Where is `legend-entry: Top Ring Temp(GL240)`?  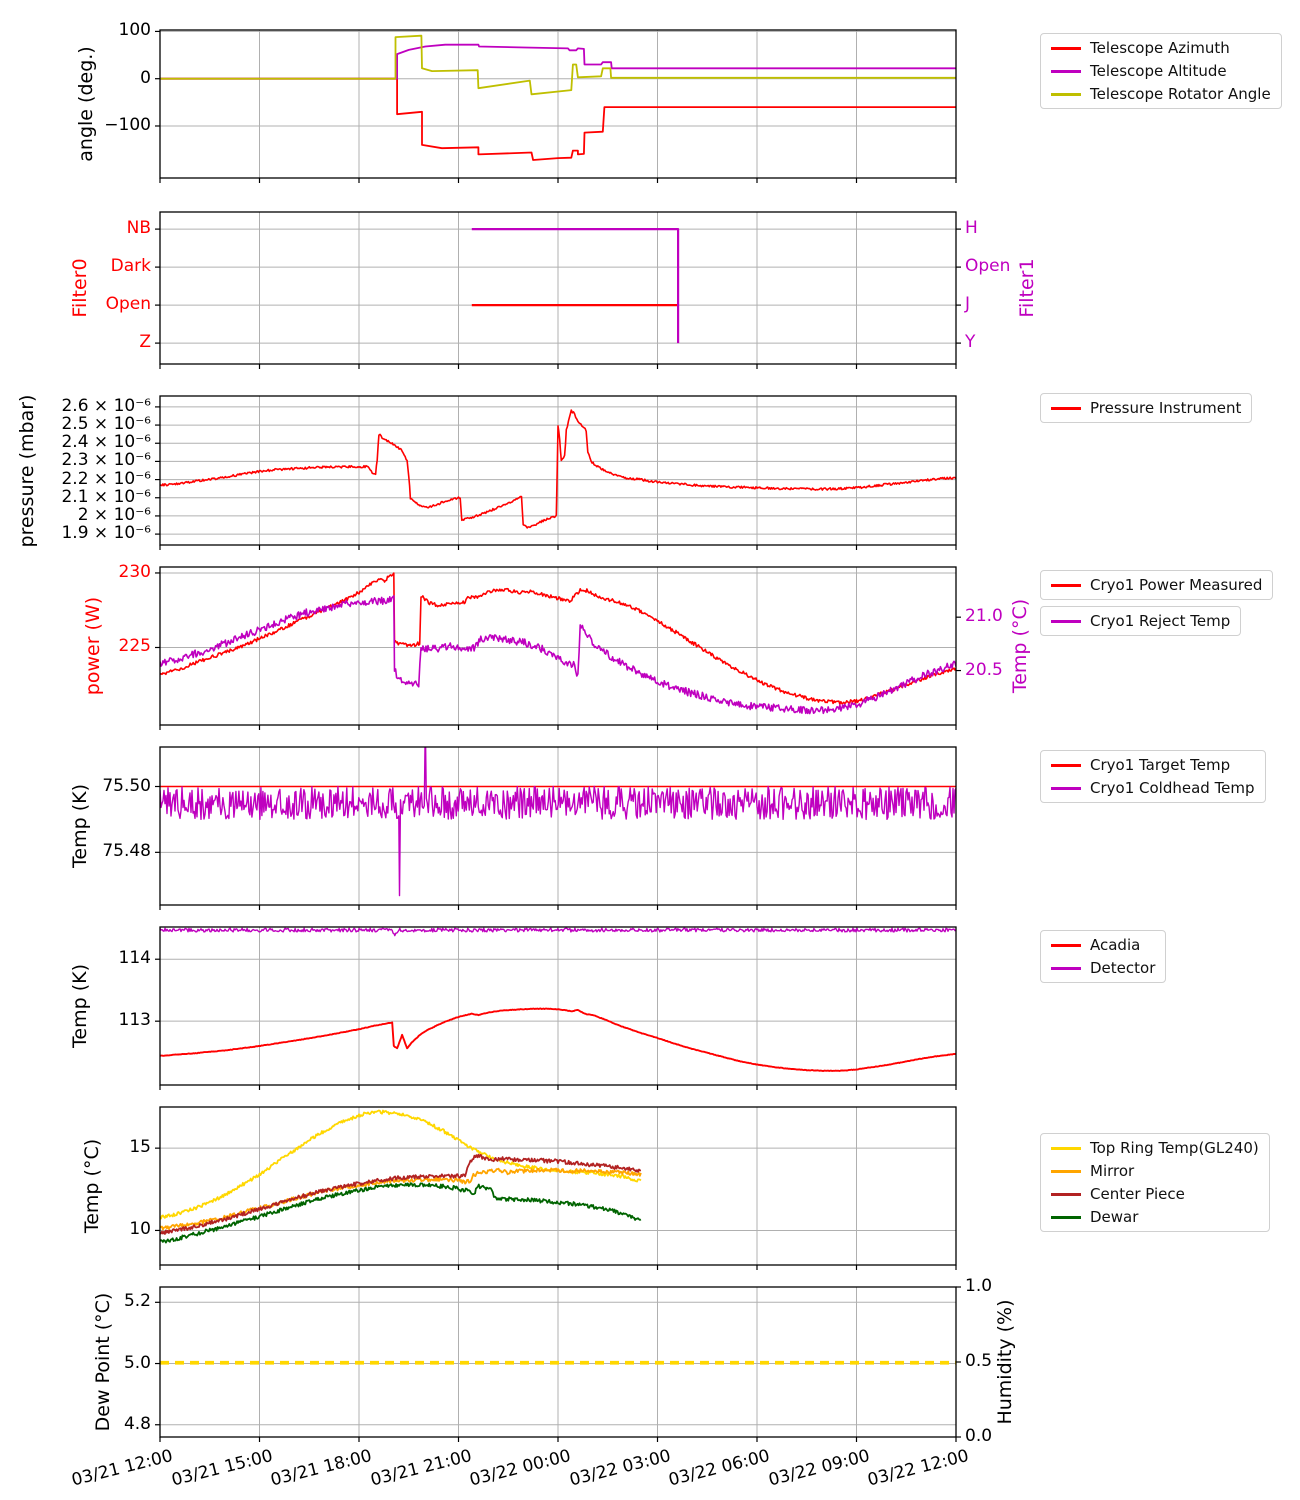
legend-entry: Top Ring Temp(GL240) is located at coordinates (1155, 1148).